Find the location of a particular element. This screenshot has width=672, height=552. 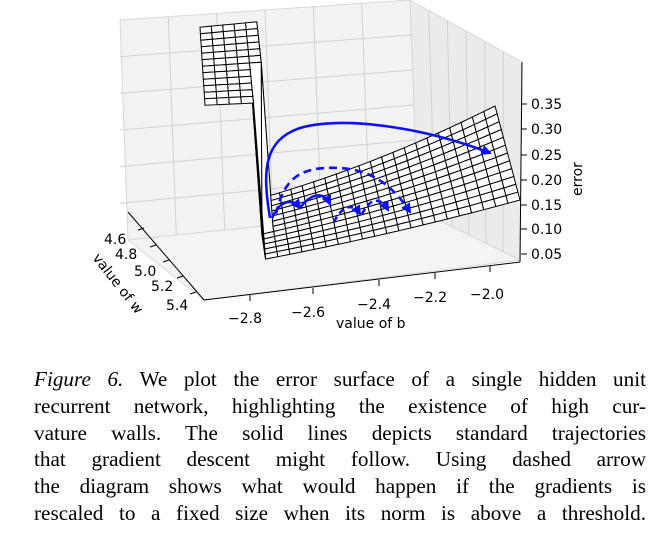

z-tick-label: 0.35 is located at coordinates (546, 105).